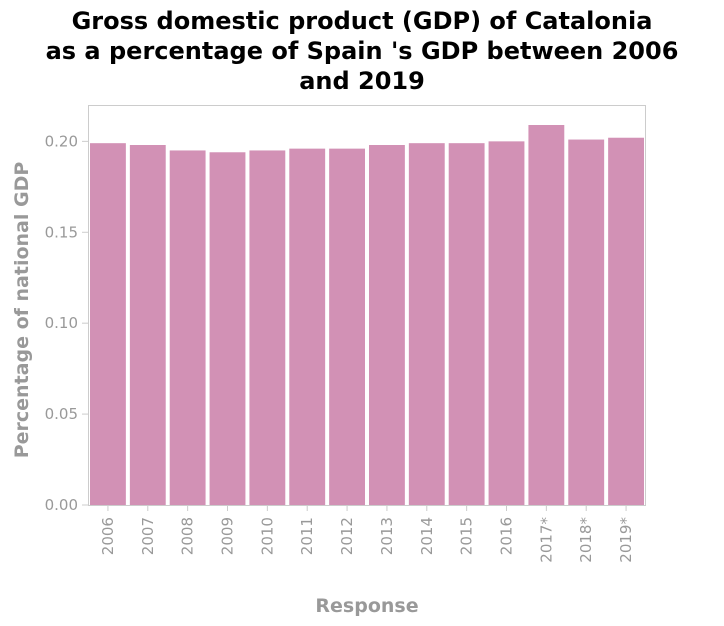  I want to click on x-tick-label: 2008, so click(188, 536).